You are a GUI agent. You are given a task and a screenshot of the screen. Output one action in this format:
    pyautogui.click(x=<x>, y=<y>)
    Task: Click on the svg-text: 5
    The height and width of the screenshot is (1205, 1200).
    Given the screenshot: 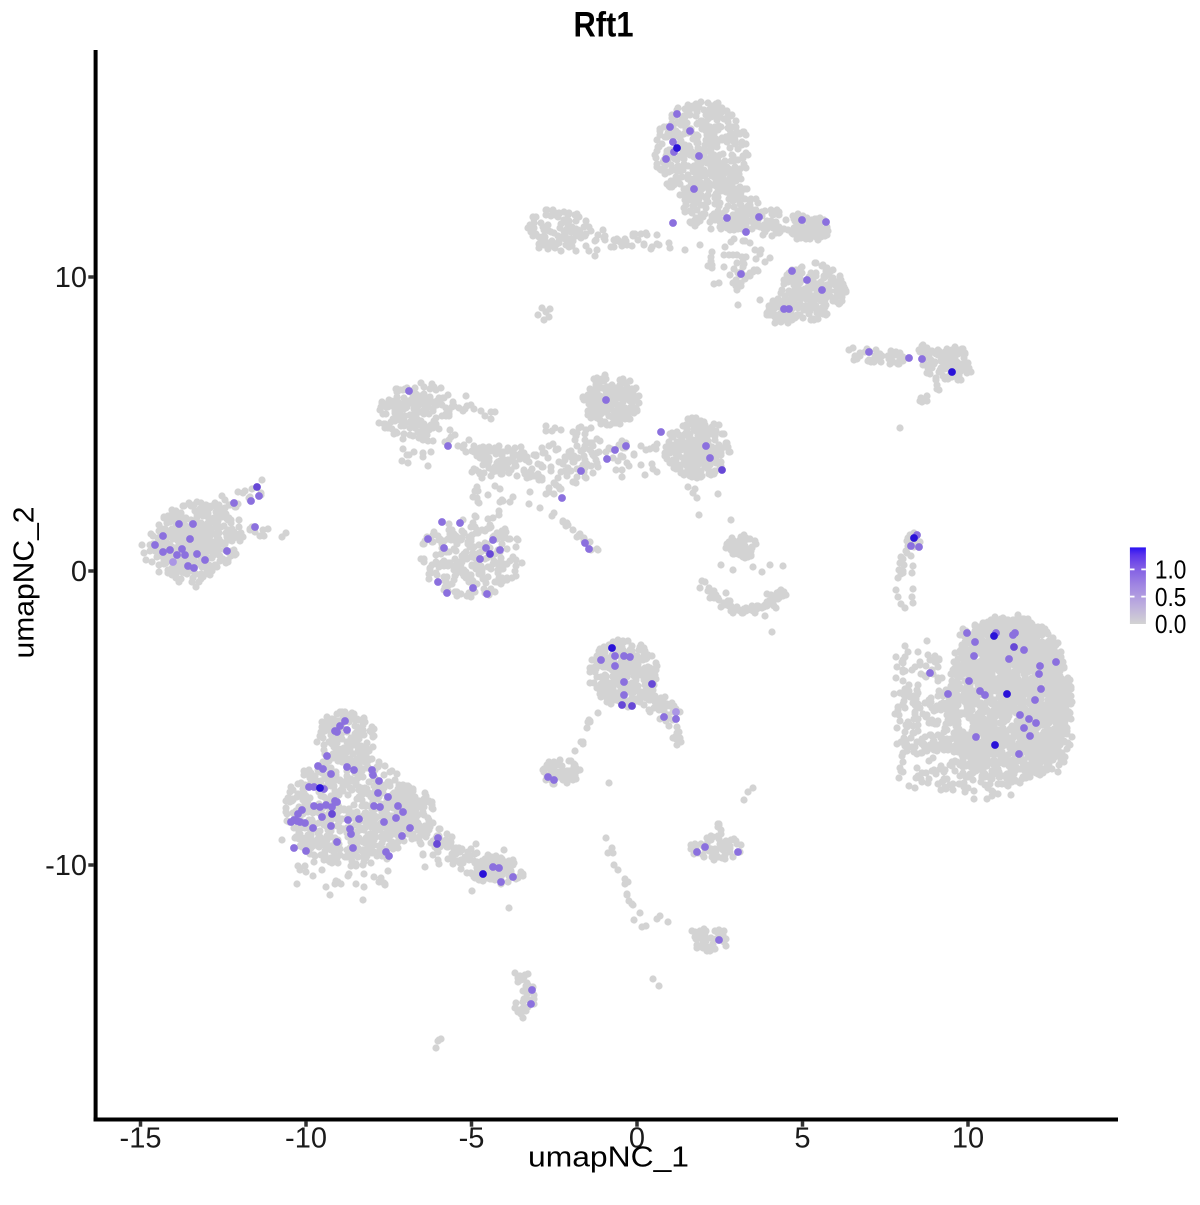 What is the action you would take?
    pyautogui.click(x=802, y=1139)
    